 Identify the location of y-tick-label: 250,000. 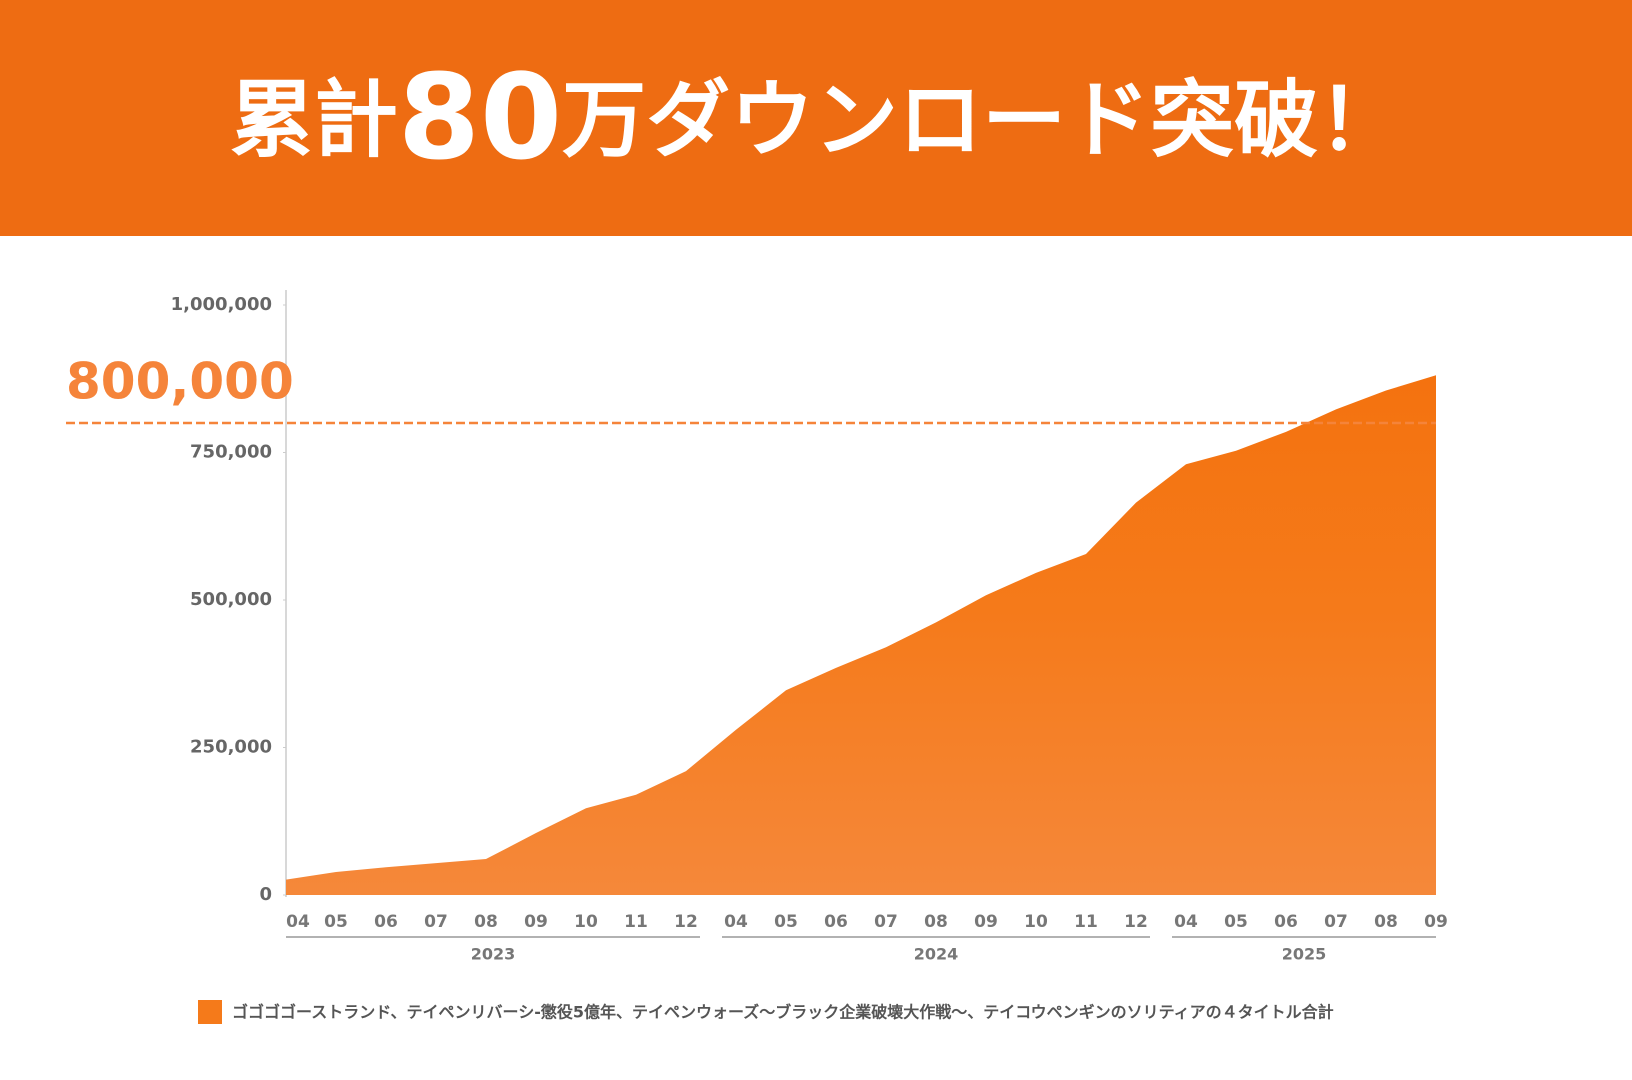
(231, 747).